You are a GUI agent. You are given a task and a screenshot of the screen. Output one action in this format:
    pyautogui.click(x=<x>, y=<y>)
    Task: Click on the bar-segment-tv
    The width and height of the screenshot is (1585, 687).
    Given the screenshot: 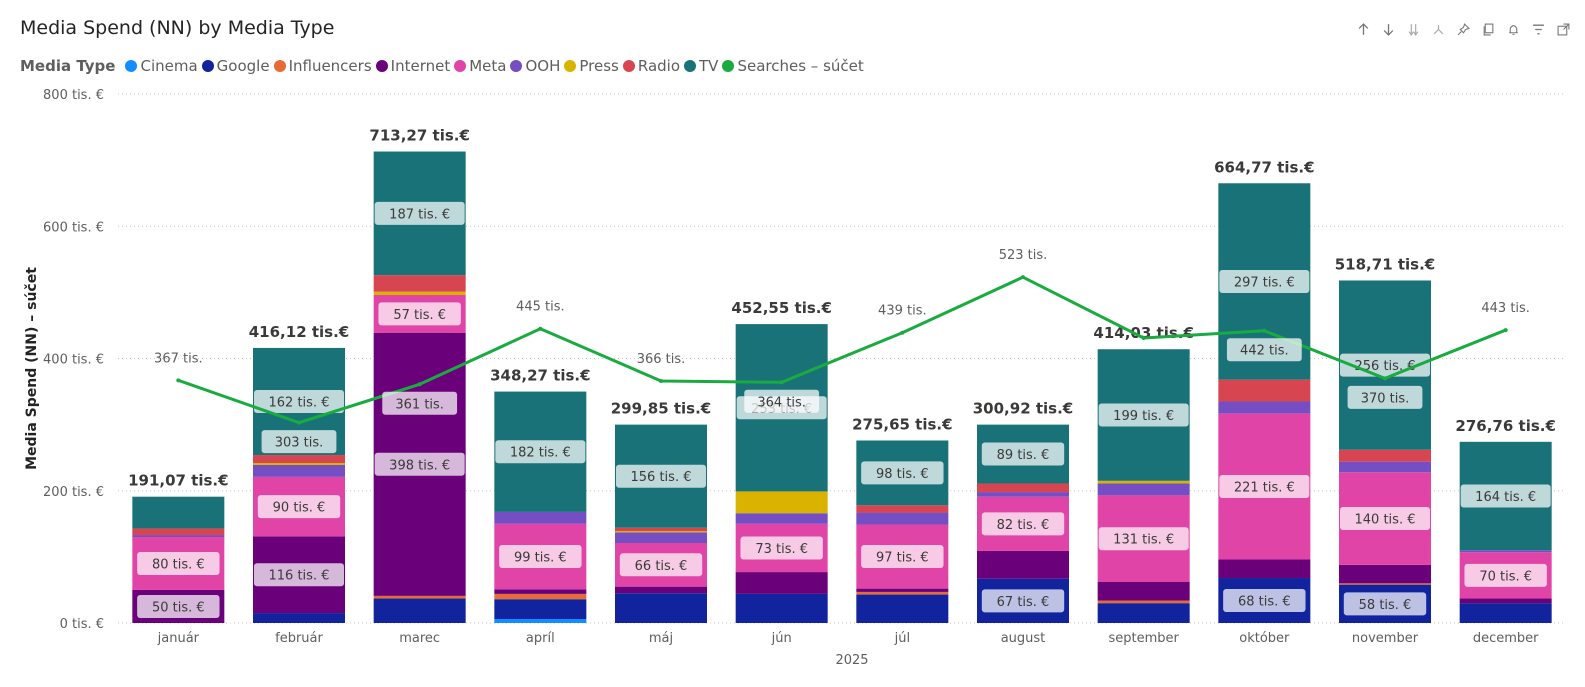 What is the action you would take?
    pyautogui.click(x=178, y=512)
    